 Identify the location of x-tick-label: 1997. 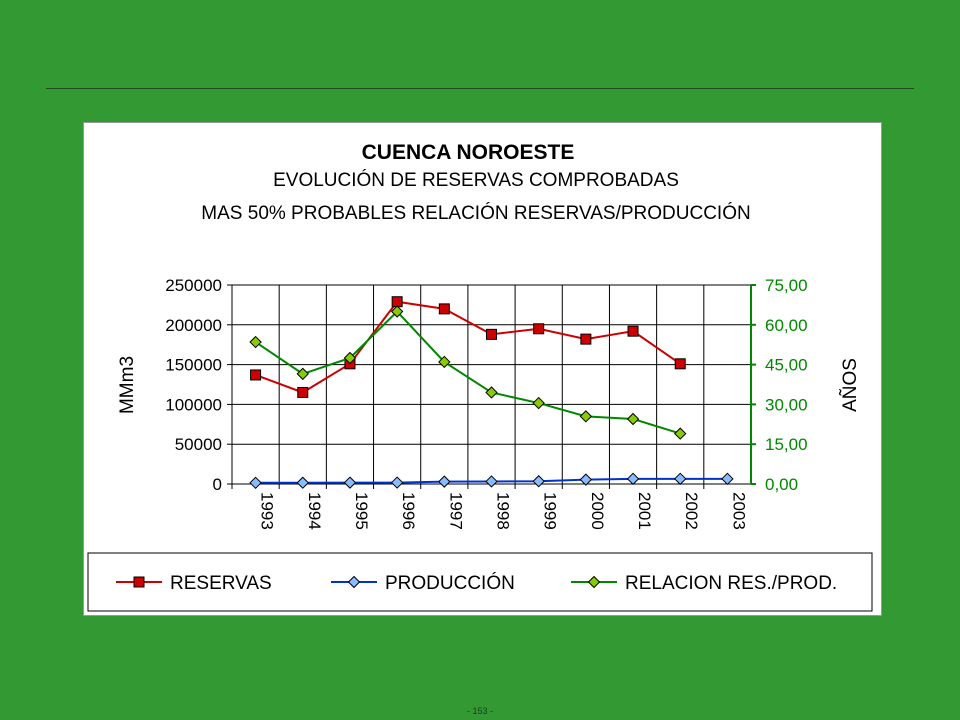
(455, 511).